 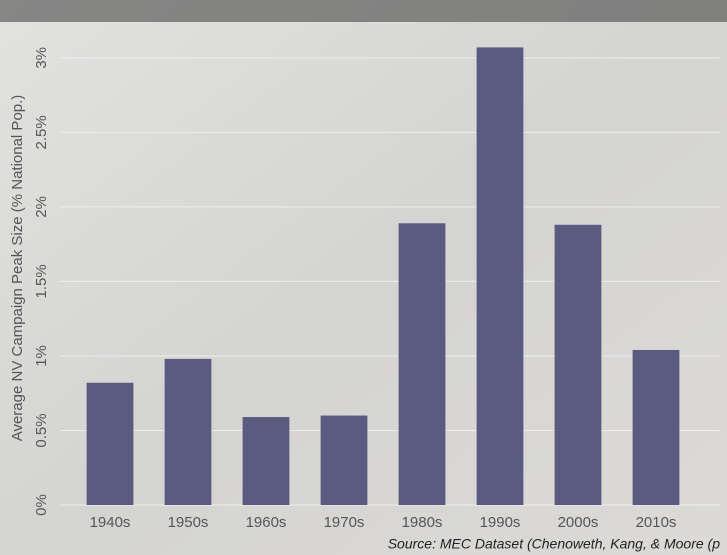 What do you see at coordinates (344, 522) in the screenshot?
I see `x-tick-label: 1970s` at bounding box center [344, 522].